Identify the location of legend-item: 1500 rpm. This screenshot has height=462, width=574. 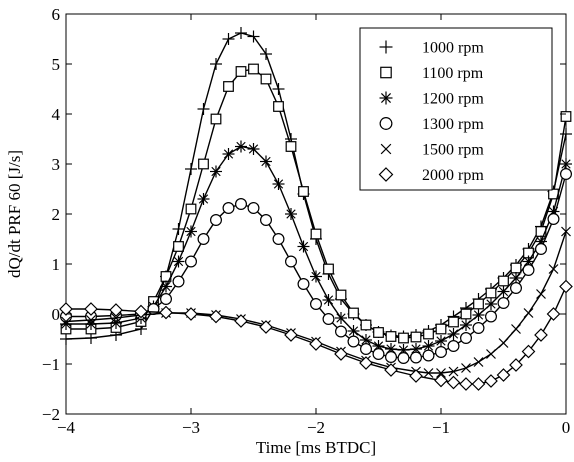
(432, 150).